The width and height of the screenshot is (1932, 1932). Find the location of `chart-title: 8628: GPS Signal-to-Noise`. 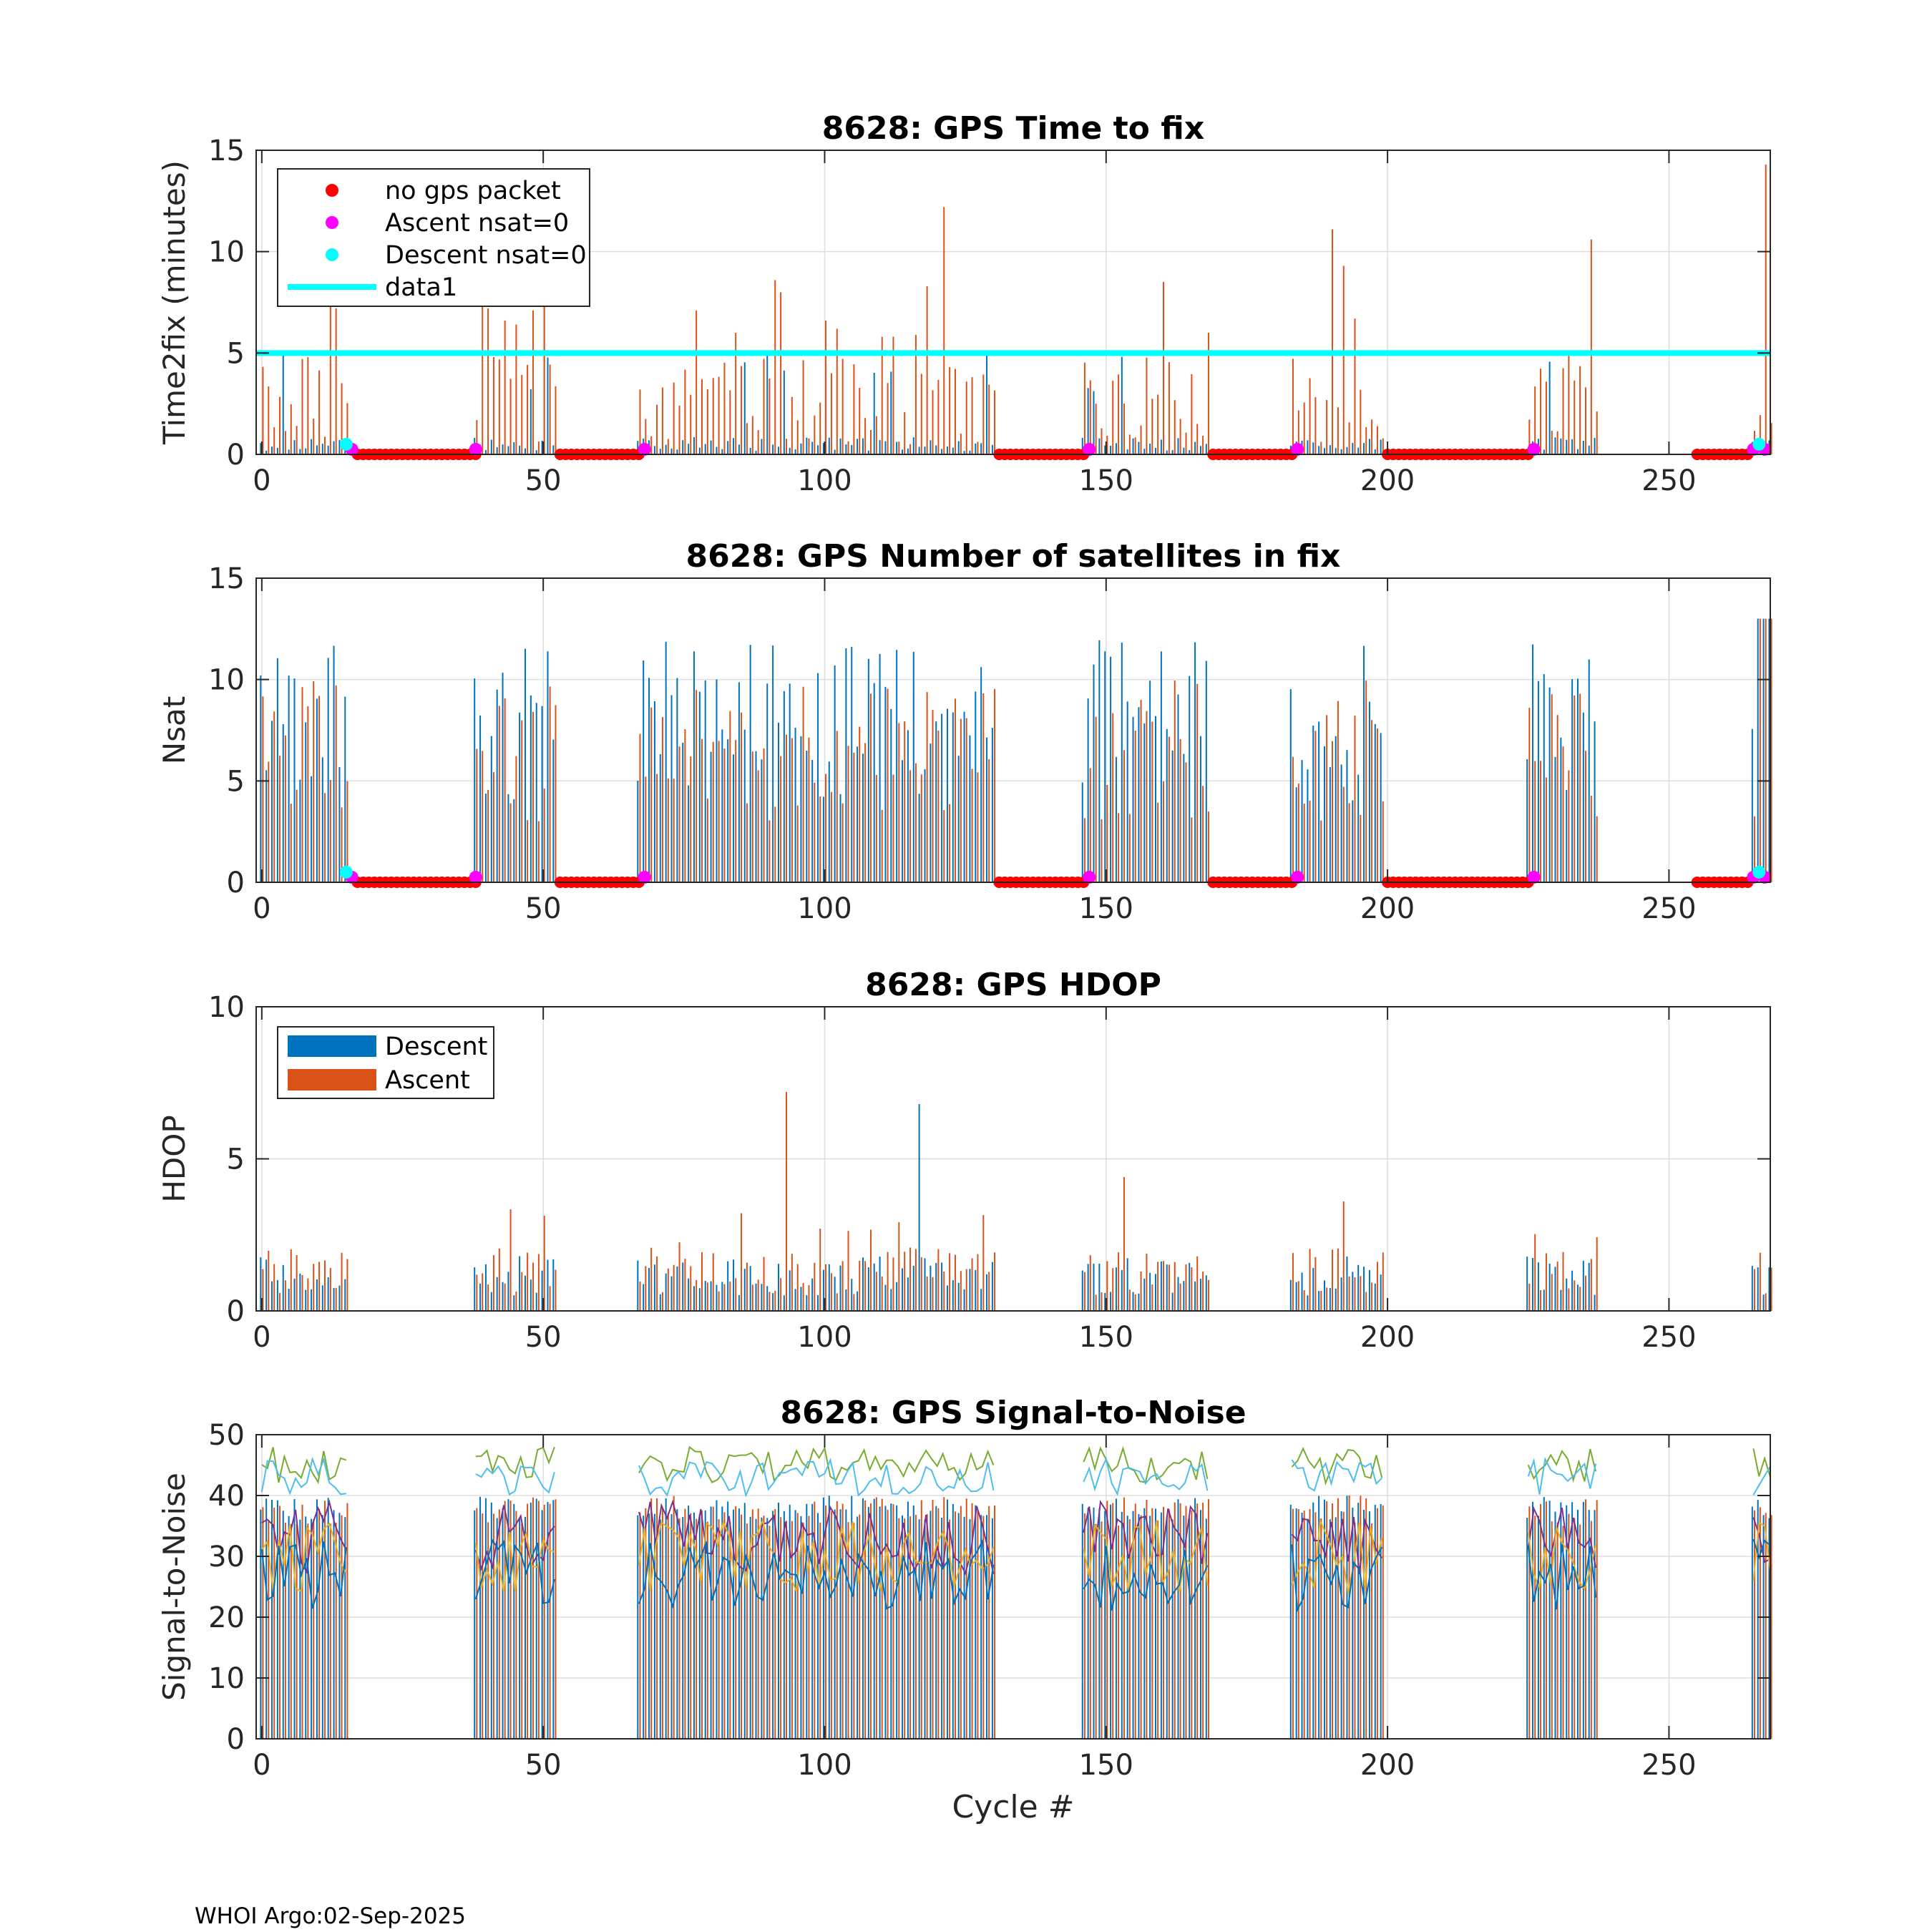

chart-title: 8628: GPS Signal-to-Noise is located at coordinates (1013, 1413).